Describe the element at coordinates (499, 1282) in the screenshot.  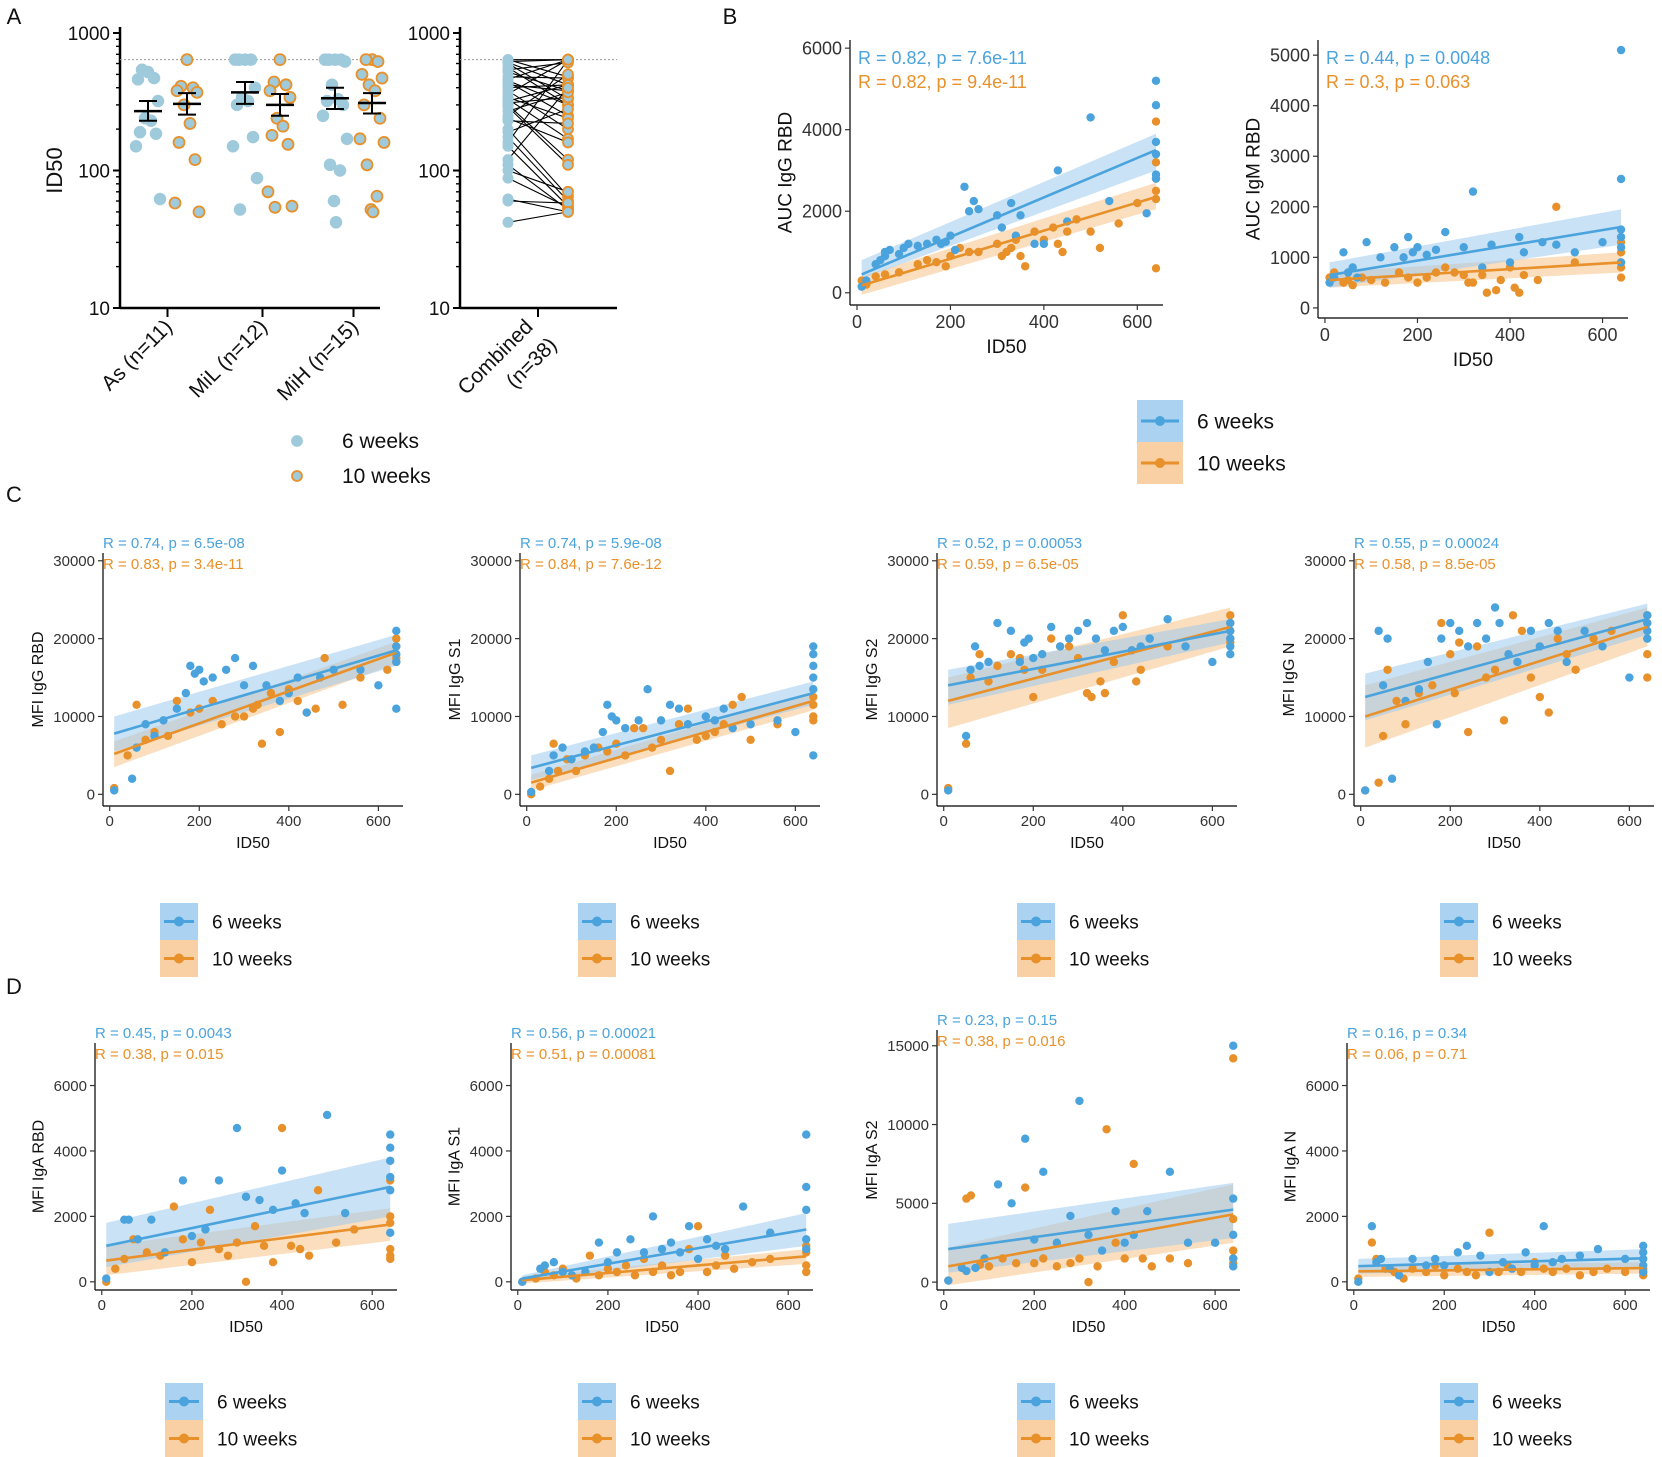
I see `y-tick-label: 0` at that location.